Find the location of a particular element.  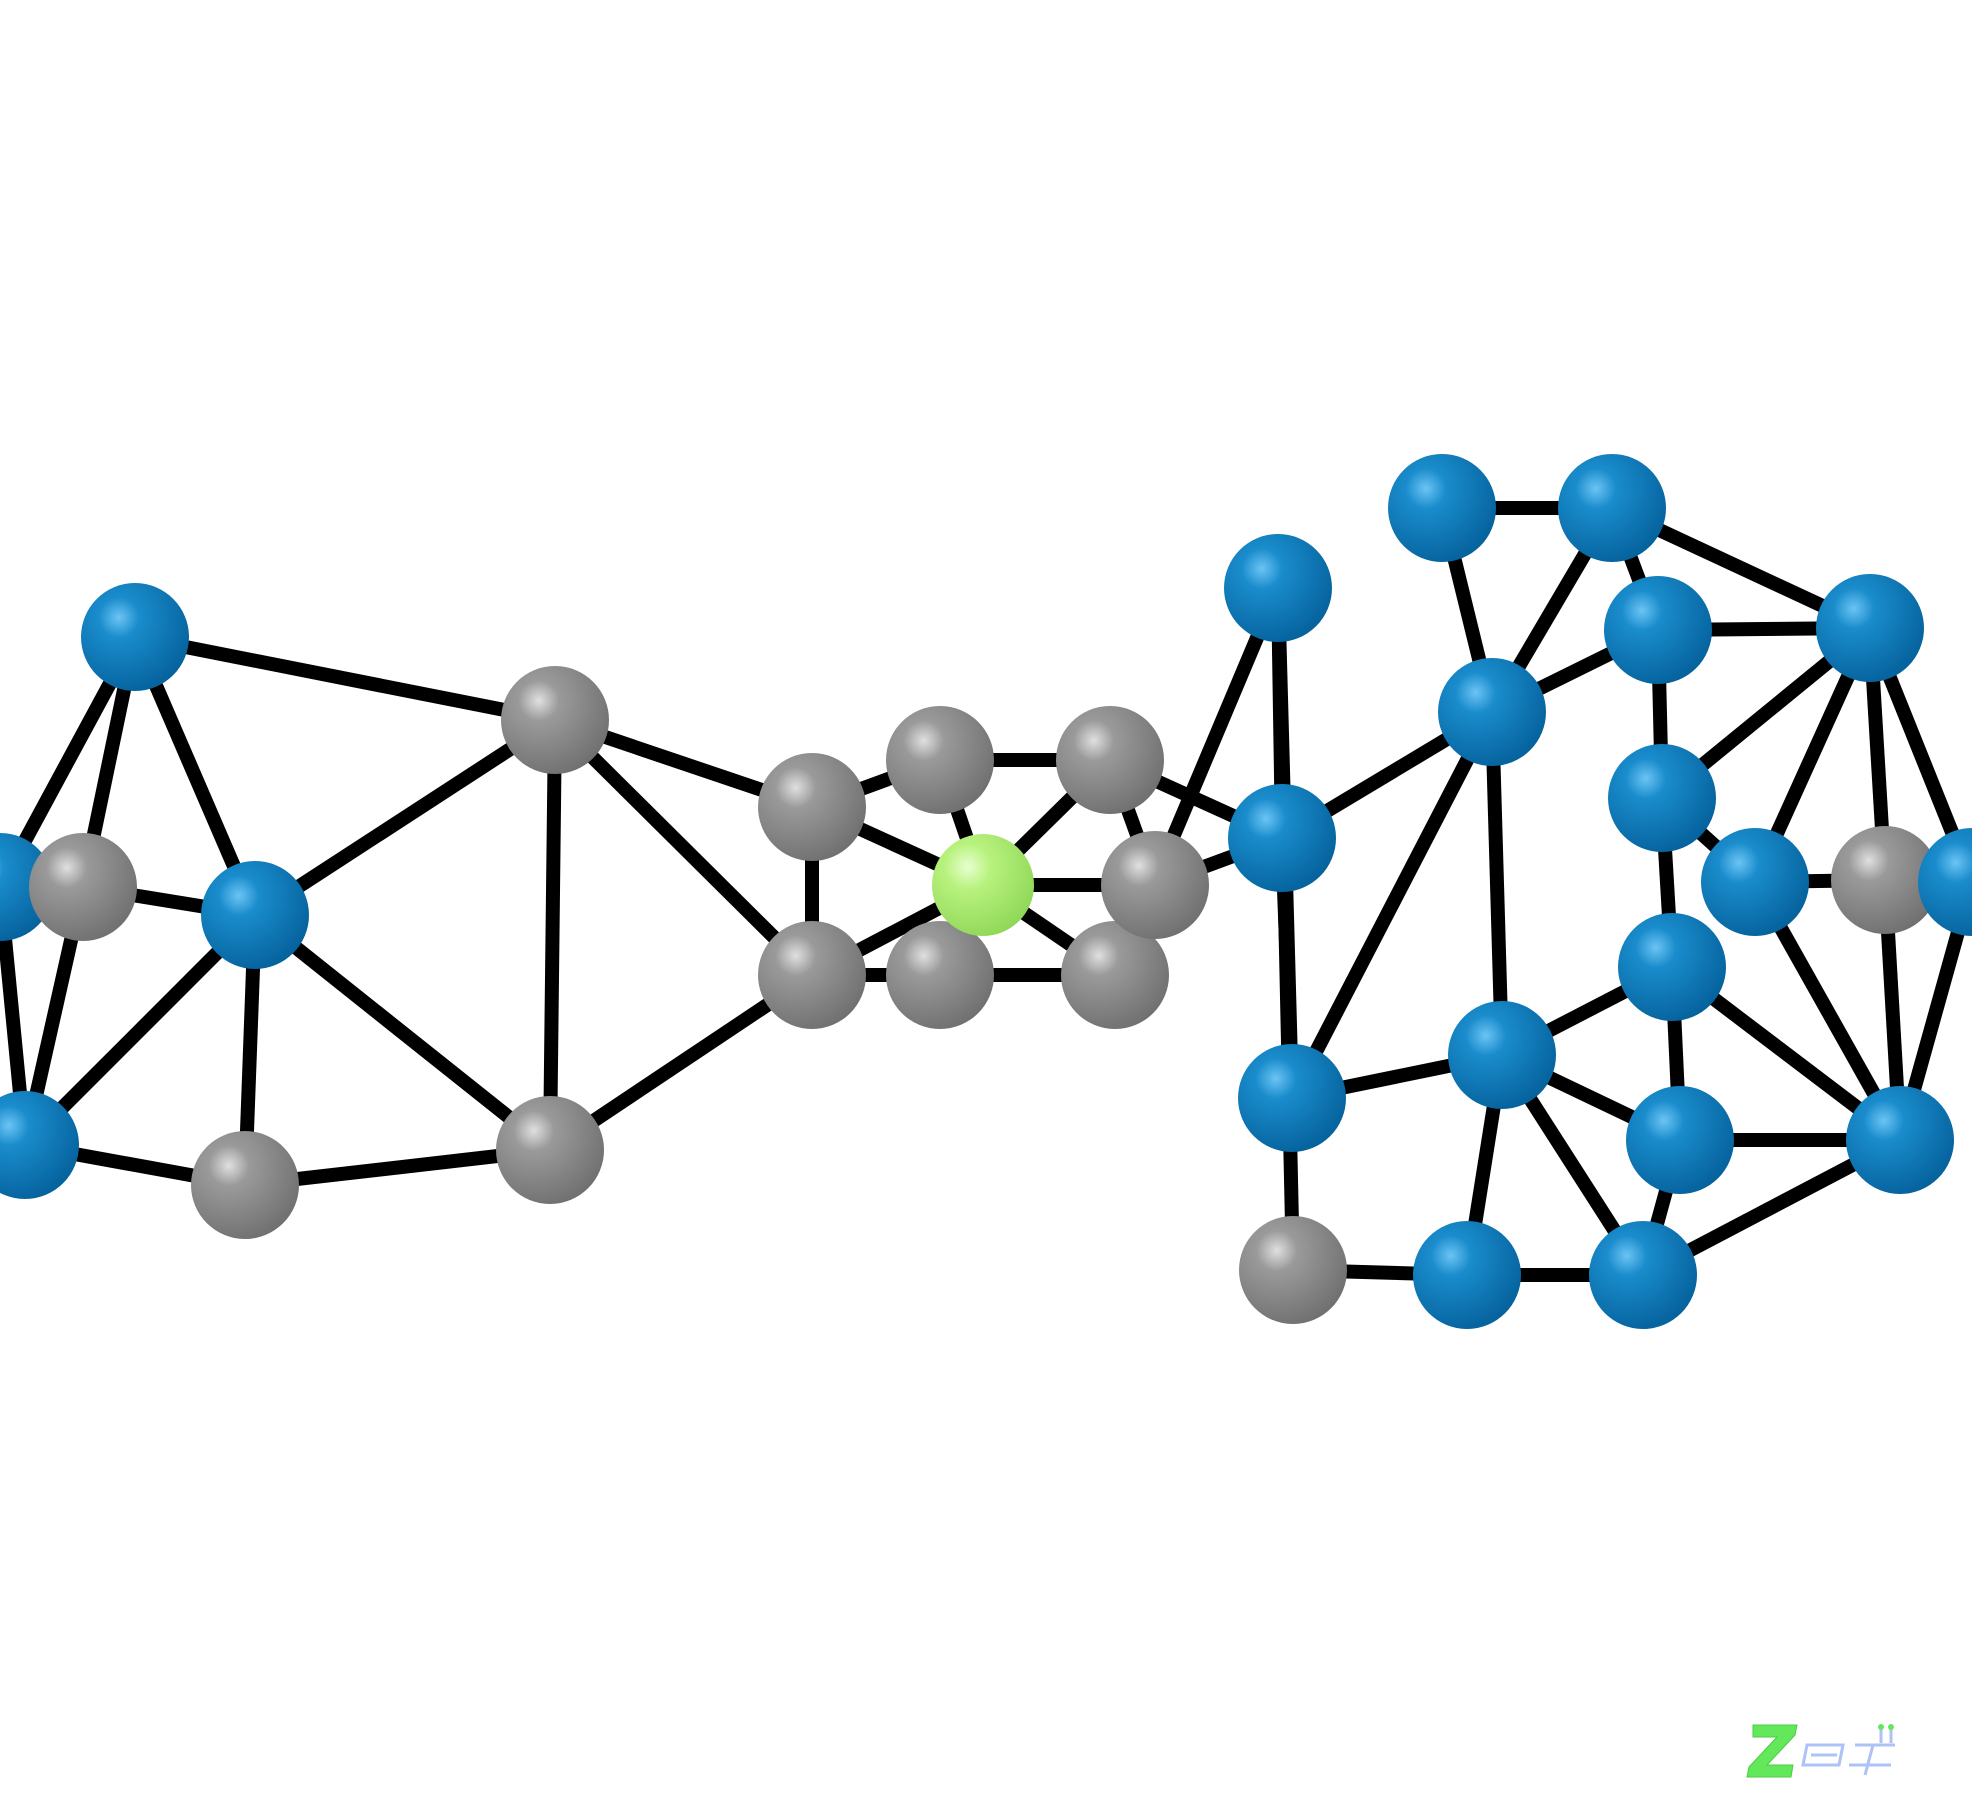

watermark-z-glyph is located at coordinates (1772, 1751).